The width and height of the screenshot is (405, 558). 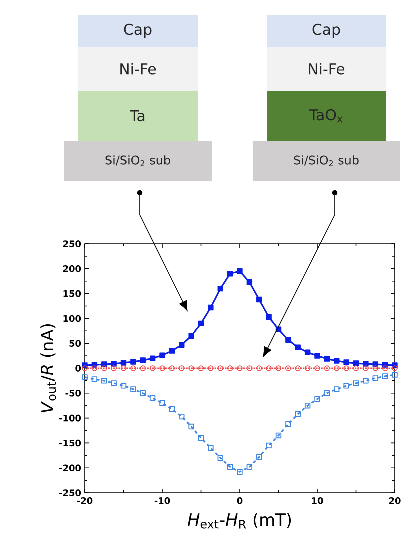 I want to click on y-tick-label: 150, so click(x=73, y=294).